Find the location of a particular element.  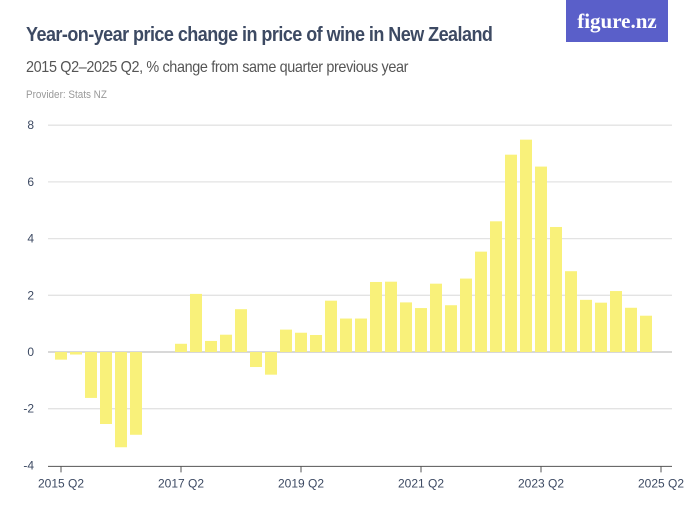

y-tick-label: 8 is located at coordinates (30, 125).